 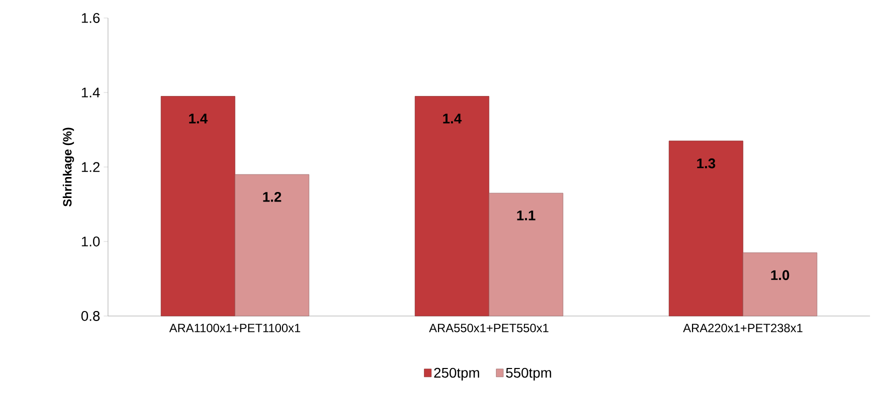 What do you see at coordinates (91, 167) in the screenshot?
I see `y-tick-label: 1.2` at bounding box center [91, 167].